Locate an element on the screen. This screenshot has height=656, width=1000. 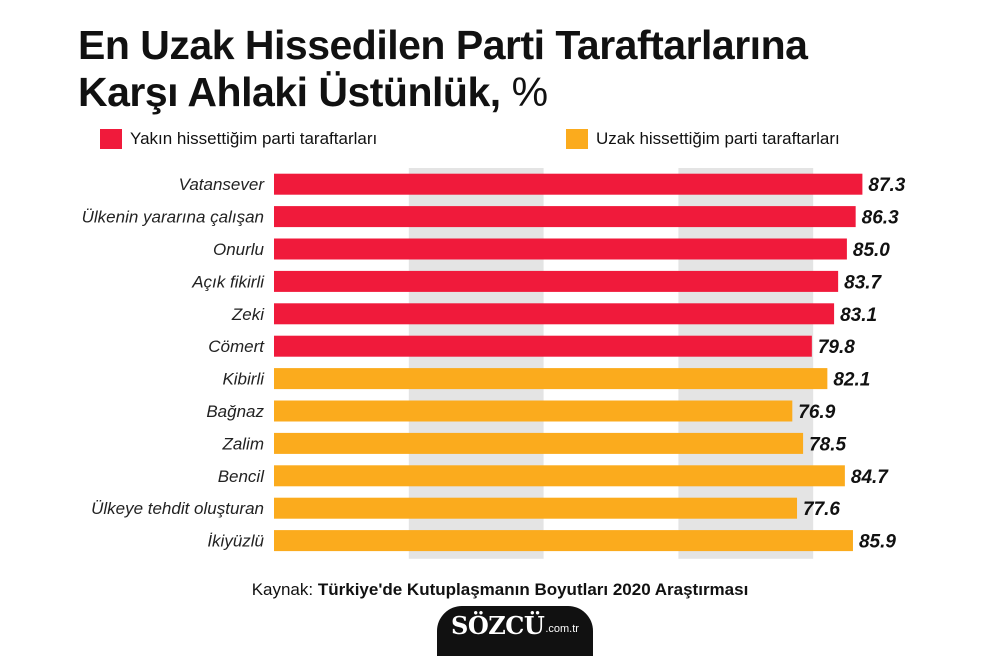
logo-sub: .com.tr is located at coordinates (562, 629).